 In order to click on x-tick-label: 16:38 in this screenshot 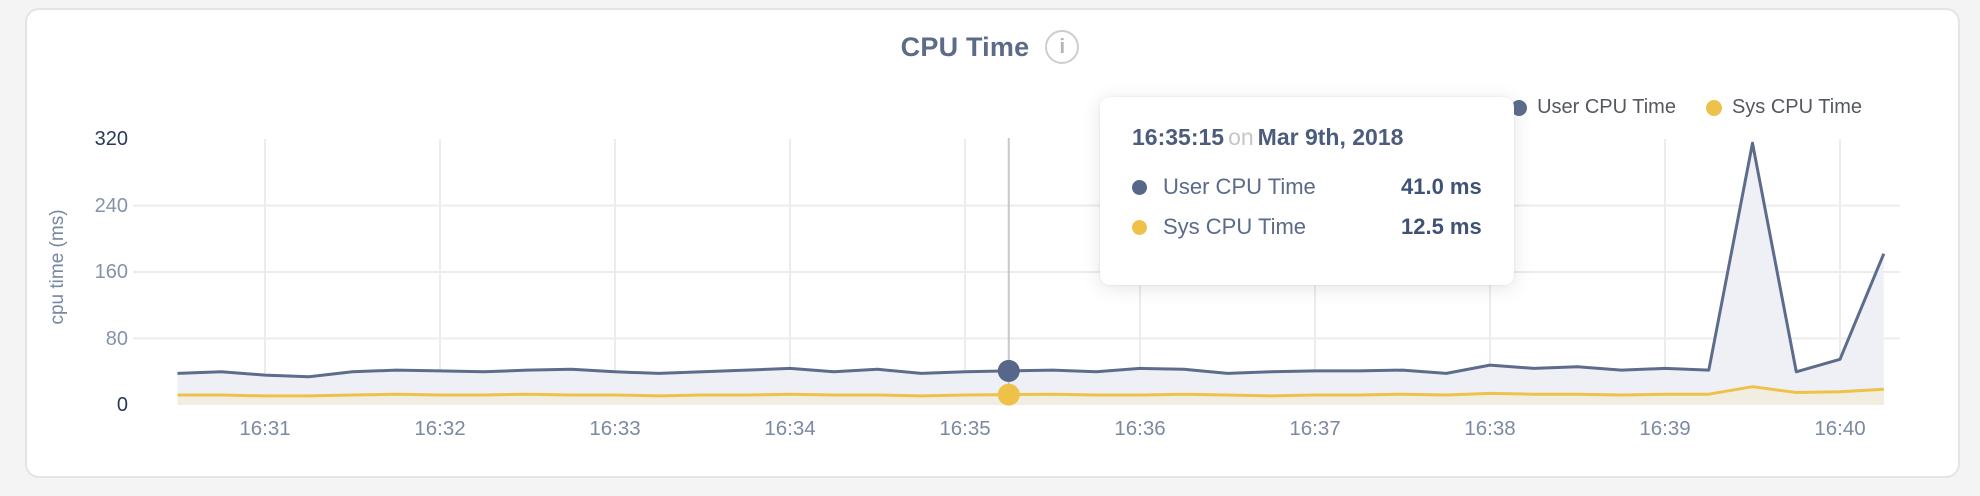, I will do `click(1490, 428)`.